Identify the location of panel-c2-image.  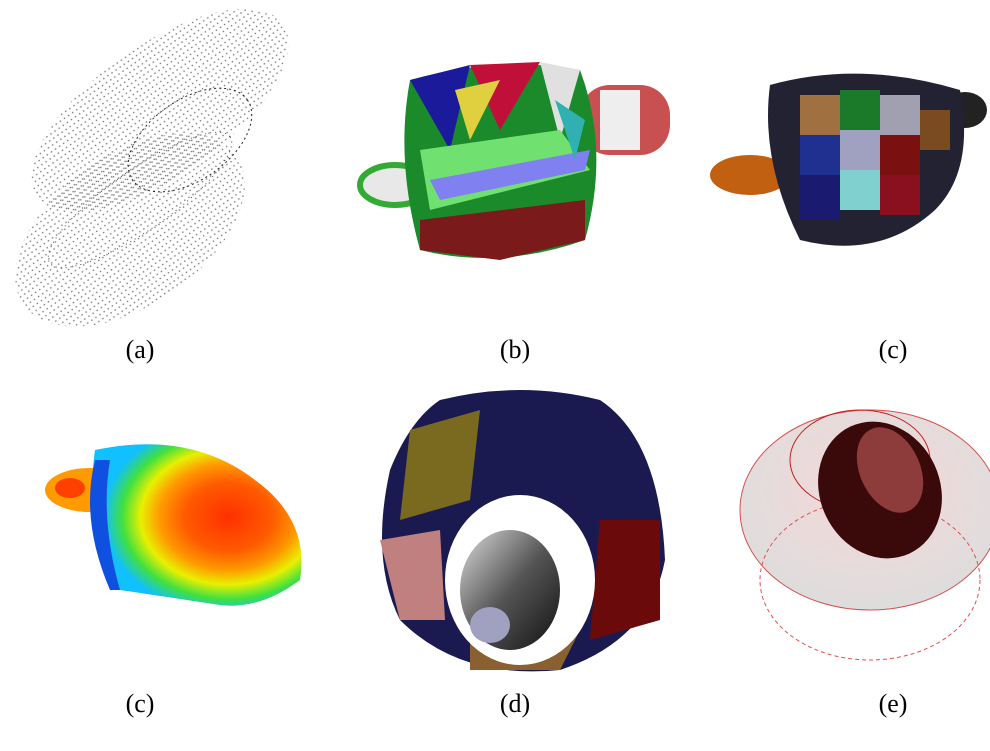
(173, 525).